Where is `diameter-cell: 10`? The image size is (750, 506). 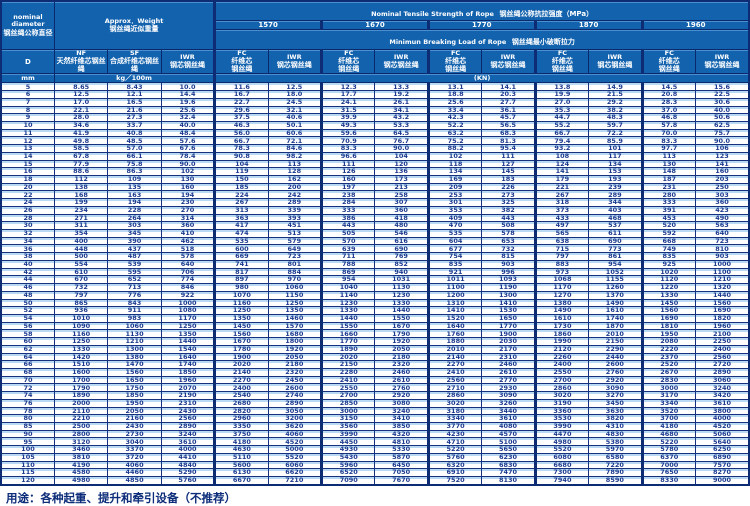
diameter-cell: 10 is located at coordinates (27, 125).